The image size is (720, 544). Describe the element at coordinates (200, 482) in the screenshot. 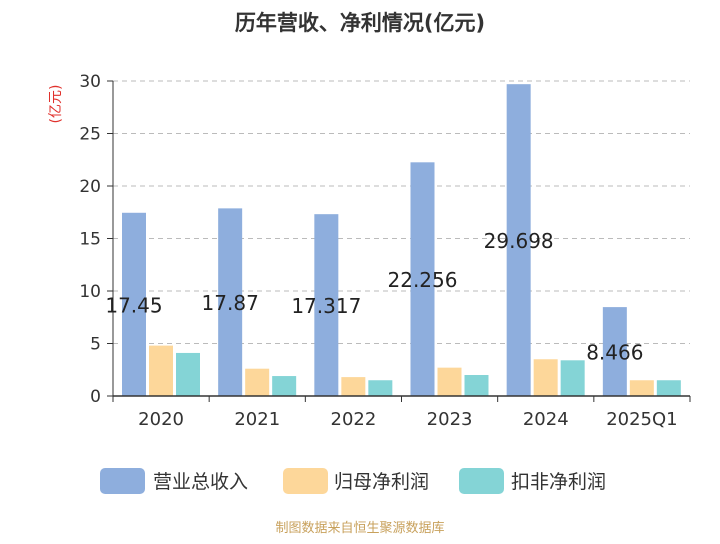

I see `legend-label: 营业总收入` at that location.